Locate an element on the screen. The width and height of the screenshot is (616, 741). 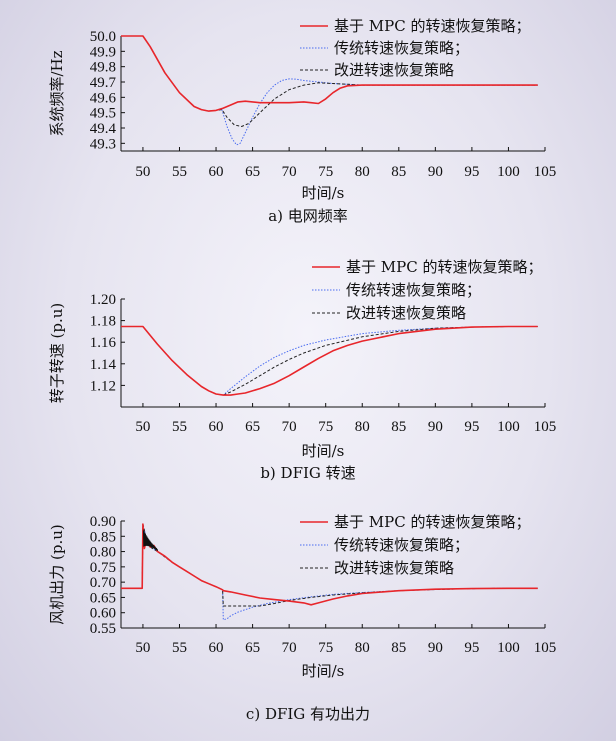
y-tick-label: 0.60 is located at coordinates (103, 614).